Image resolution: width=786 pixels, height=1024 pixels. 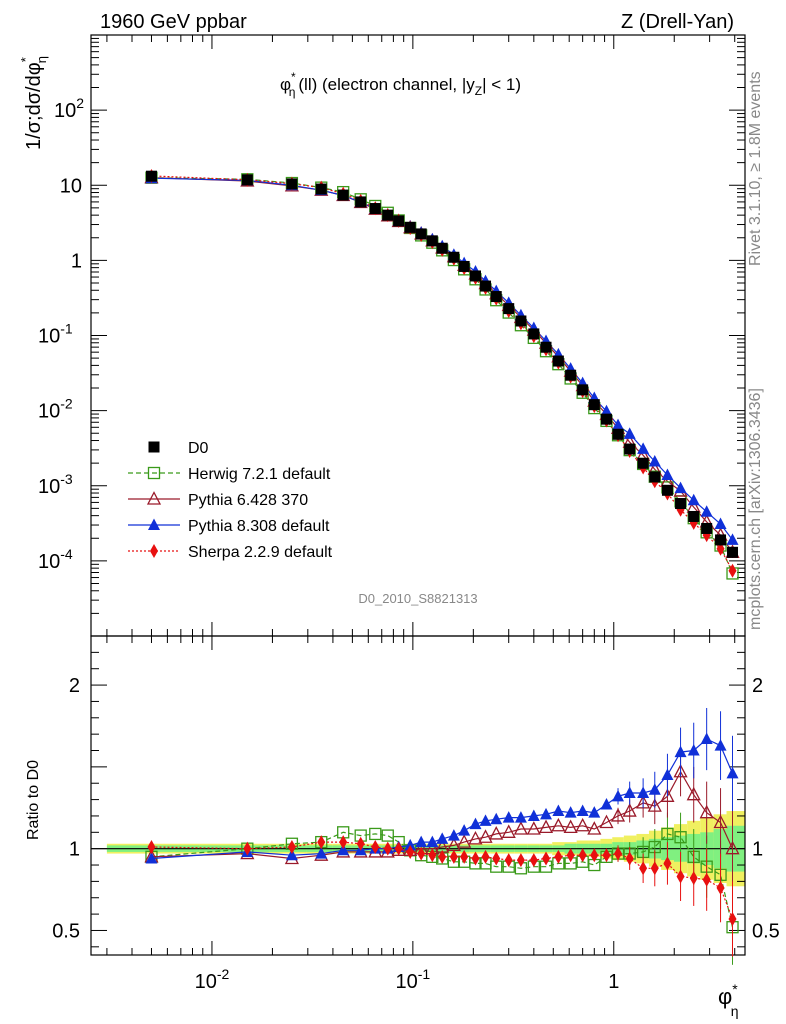 I want to click on x-tick-label: 1, so click(x=613, y=982).